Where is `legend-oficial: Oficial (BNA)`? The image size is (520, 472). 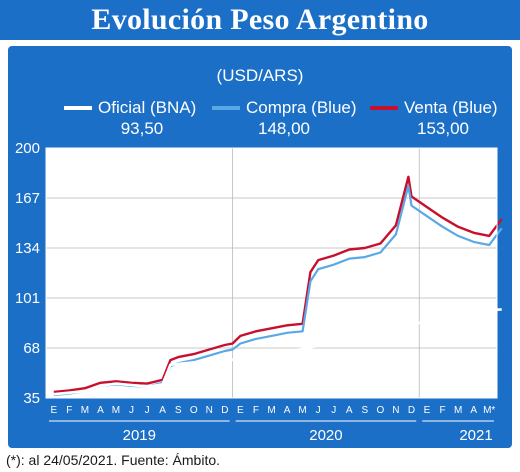
legend-oficial: Oficial (BNA) is located at coordinates (130, 108).